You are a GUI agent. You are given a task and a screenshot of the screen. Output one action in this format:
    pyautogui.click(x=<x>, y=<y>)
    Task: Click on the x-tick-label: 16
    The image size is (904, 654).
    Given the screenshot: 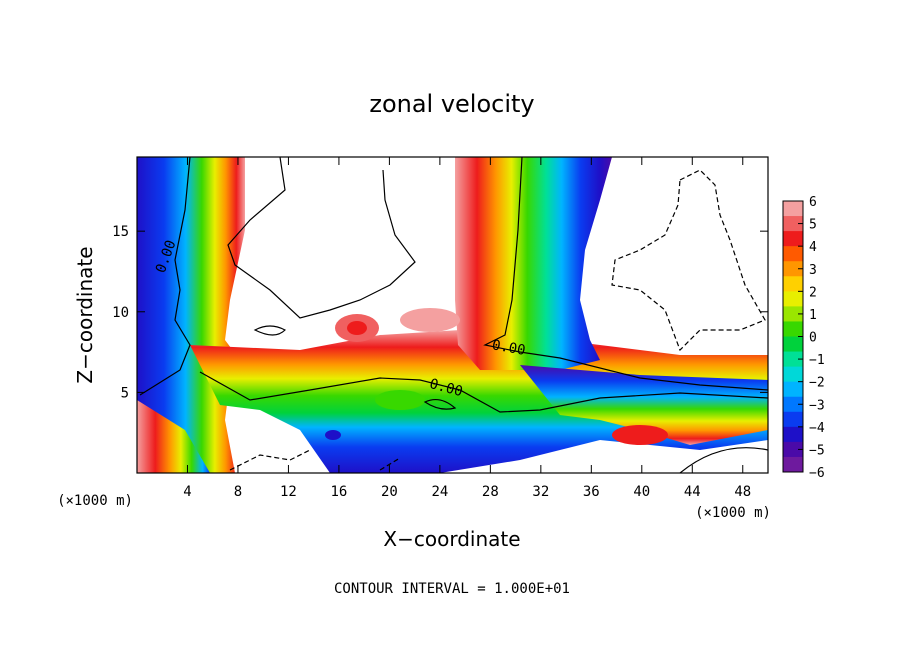 What is the action you would take?
    pyautogui.click(x=338, y=492)
    